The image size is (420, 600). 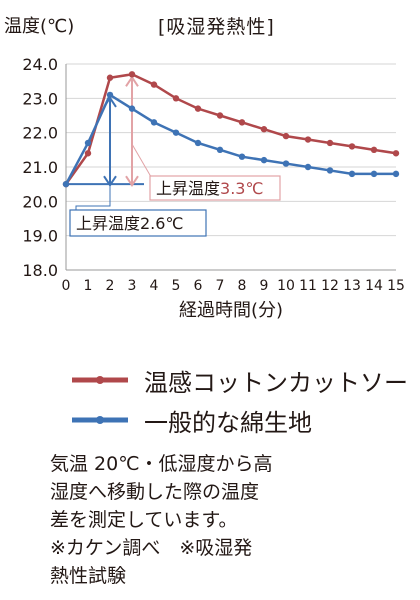 What do you see at coordinates (40, 270) in the screenshot?
I see `y-tick-label: 18.0` at bounding box center [40, 270].